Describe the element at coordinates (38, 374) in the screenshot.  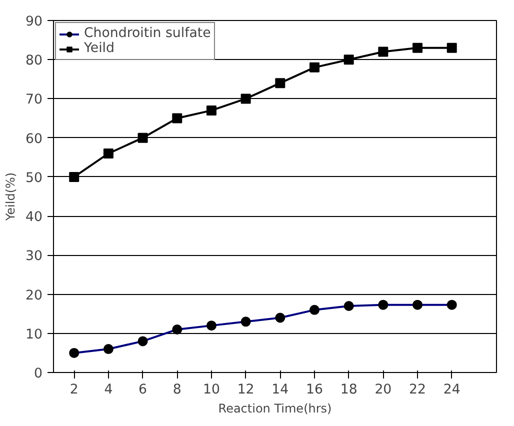
I see `y-tick-label: 0` at that location.